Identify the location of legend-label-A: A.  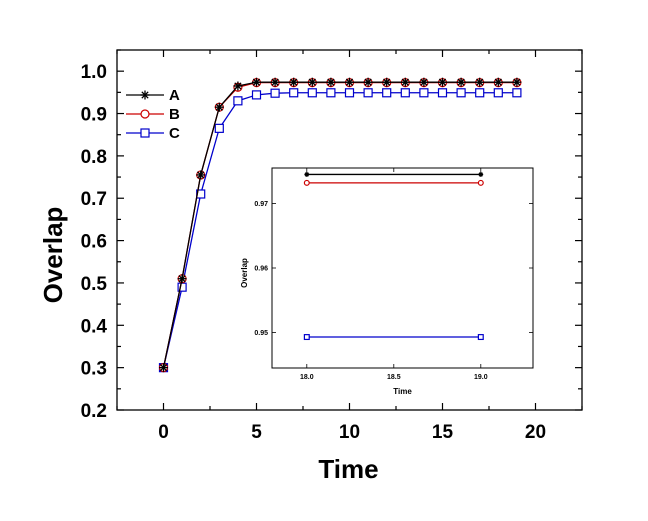
(174, 95).